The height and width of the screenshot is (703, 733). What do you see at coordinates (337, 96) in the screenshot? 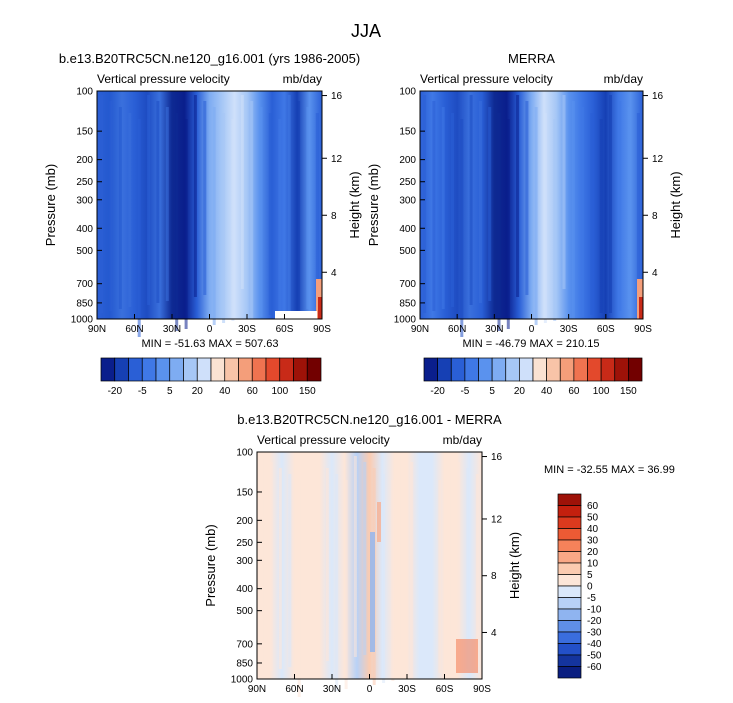
I see `y2-tick-label: 16` at bounding box center [337, 96].